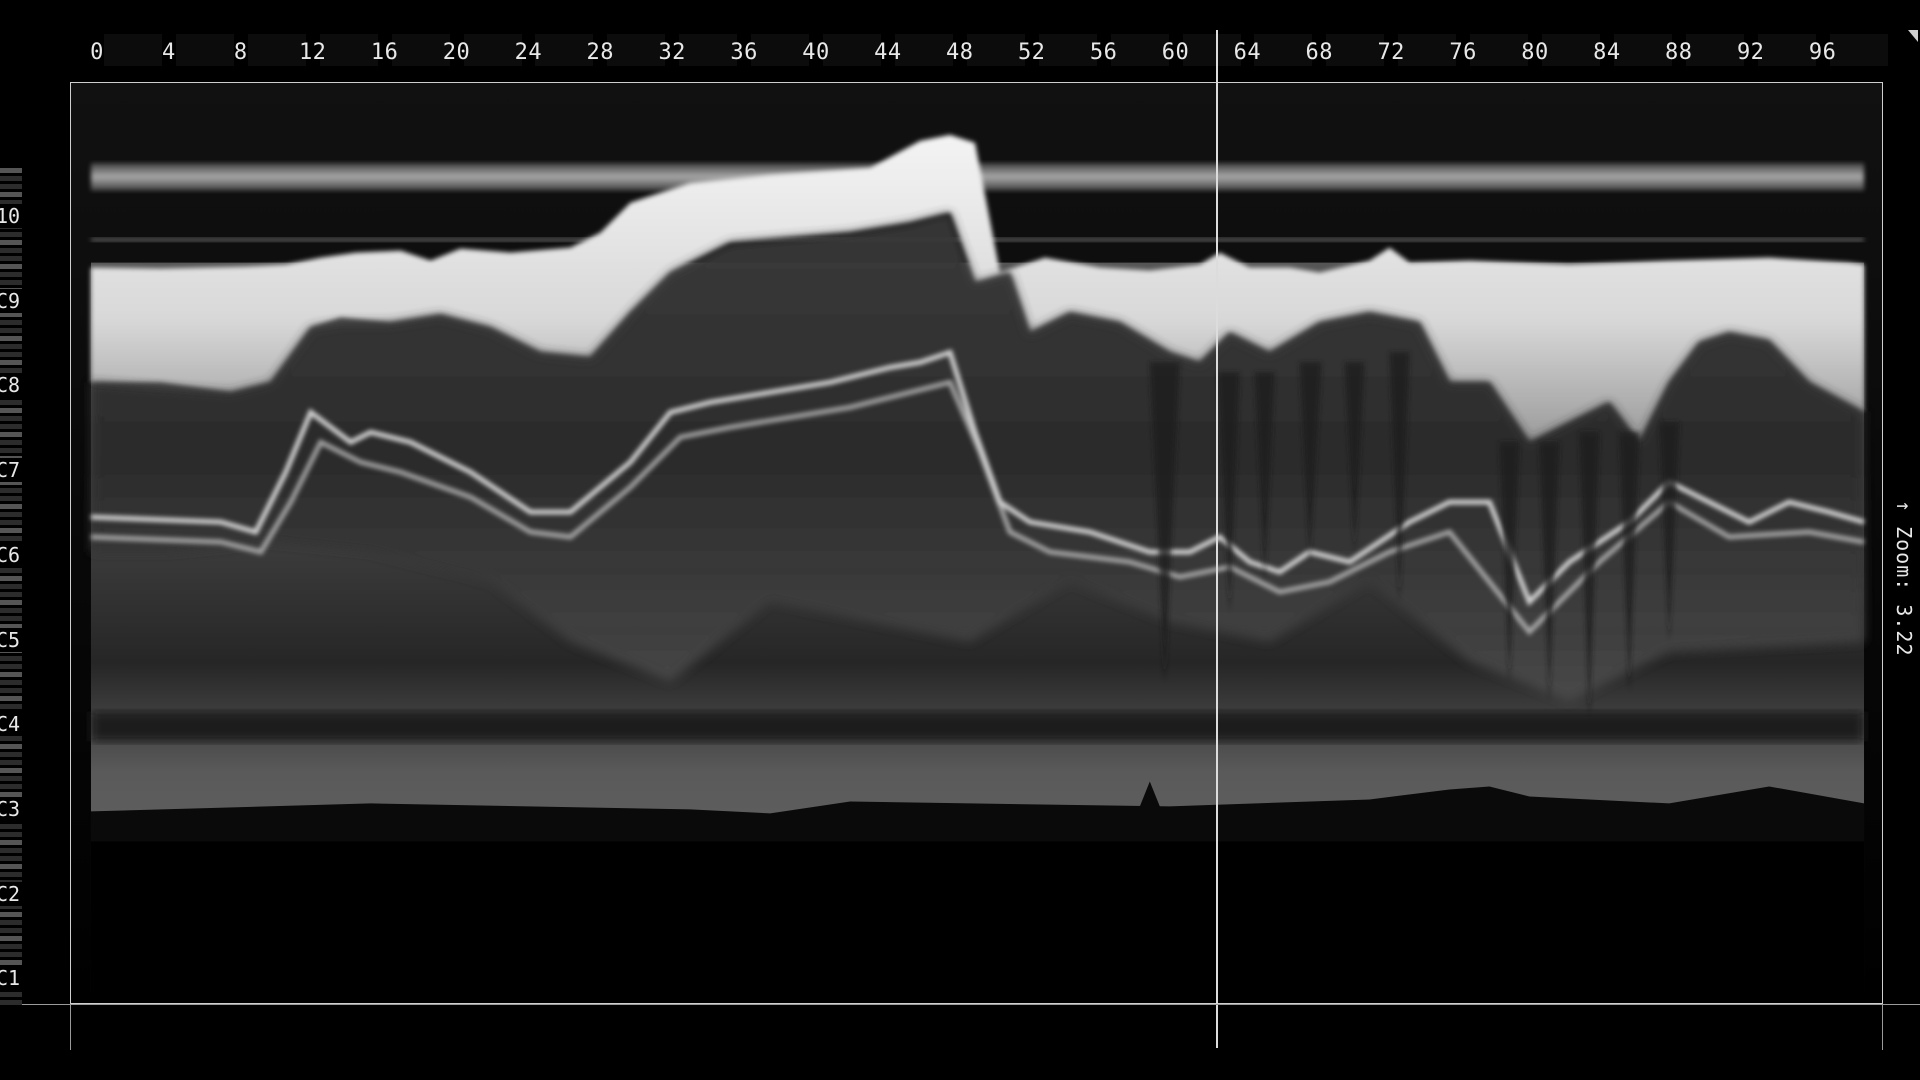 The height and width of the screenshot is (1080, 1920). What do you see at coordinates (528, 52) in the screenshot?
I see `time-tick-label: 24` at bounding box center [528, 52].